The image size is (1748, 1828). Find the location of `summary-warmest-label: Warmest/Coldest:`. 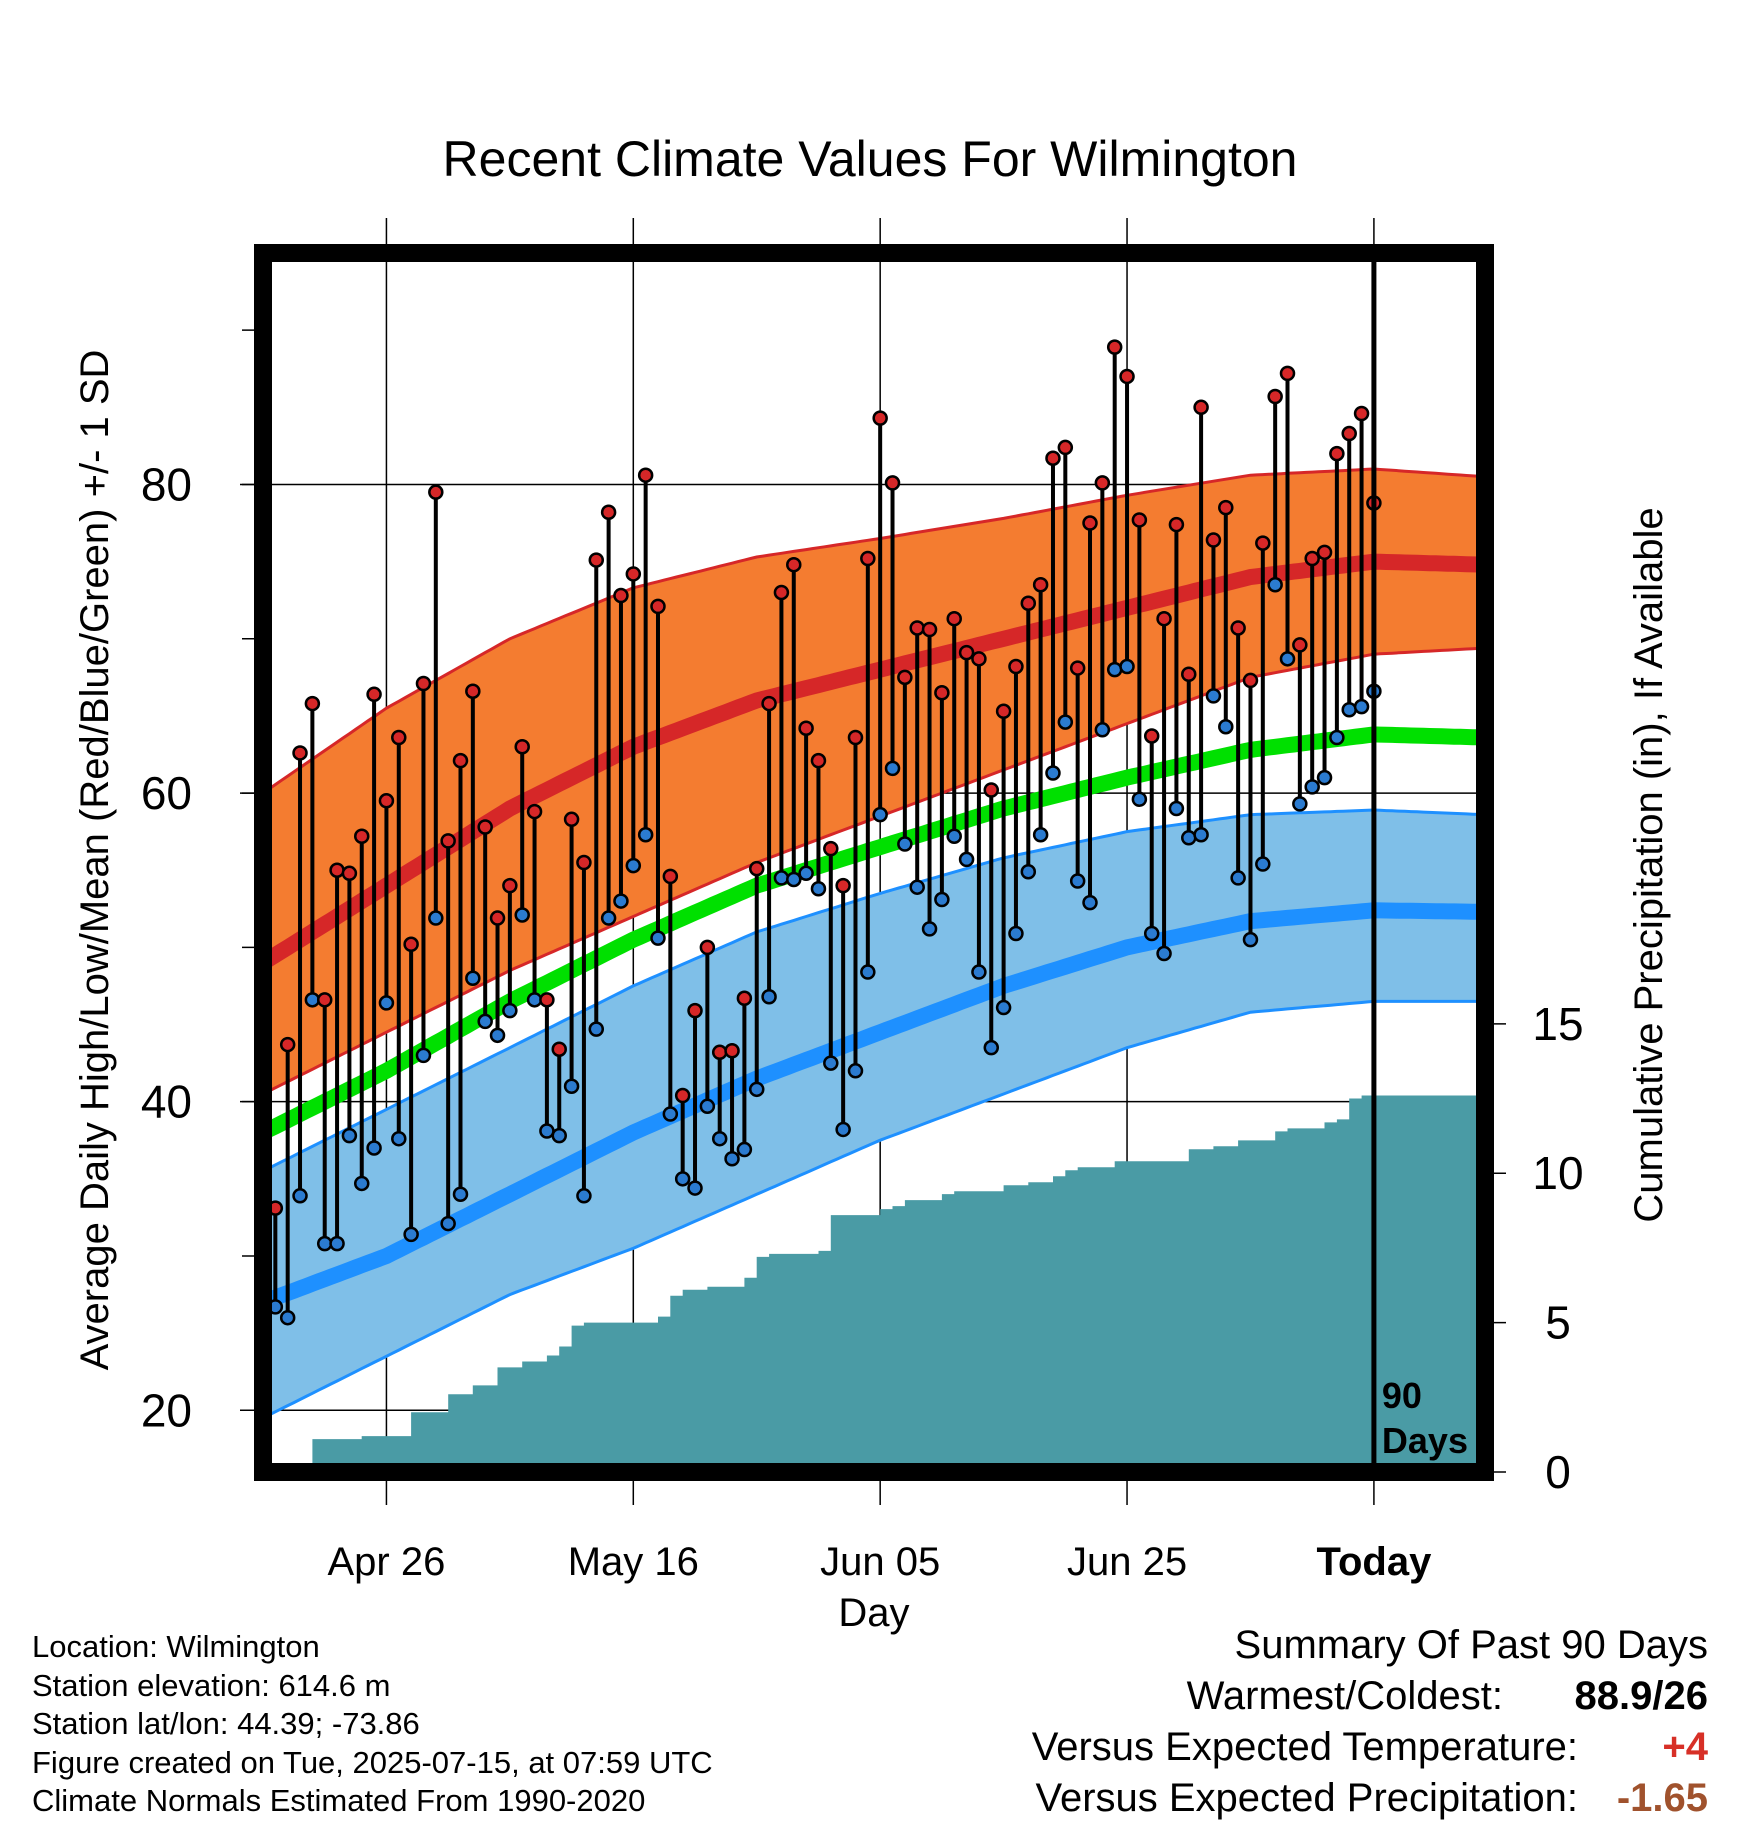

summary-warmest-label: Warmest/Coldest: is located at coordinates (1344, 1696).